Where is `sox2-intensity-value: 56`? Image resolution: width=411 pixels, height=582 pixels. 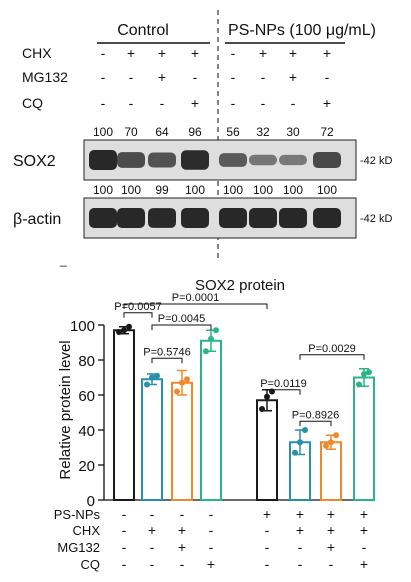 sox2-intensity-value: 56 is located at coordinates (233, 132).